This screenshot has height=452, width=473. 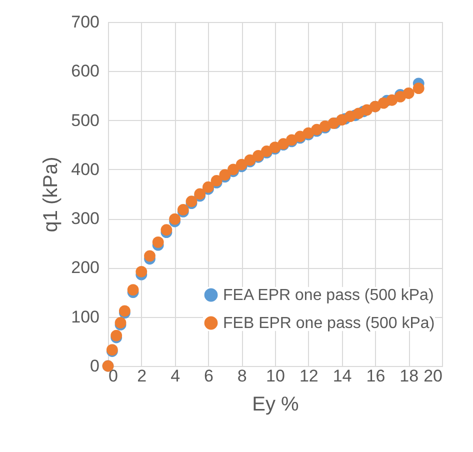 What do you see at coordinates (85, 71) in the screenshot?
I see `y-tick-label: 600` at bounding box center [85, 71].